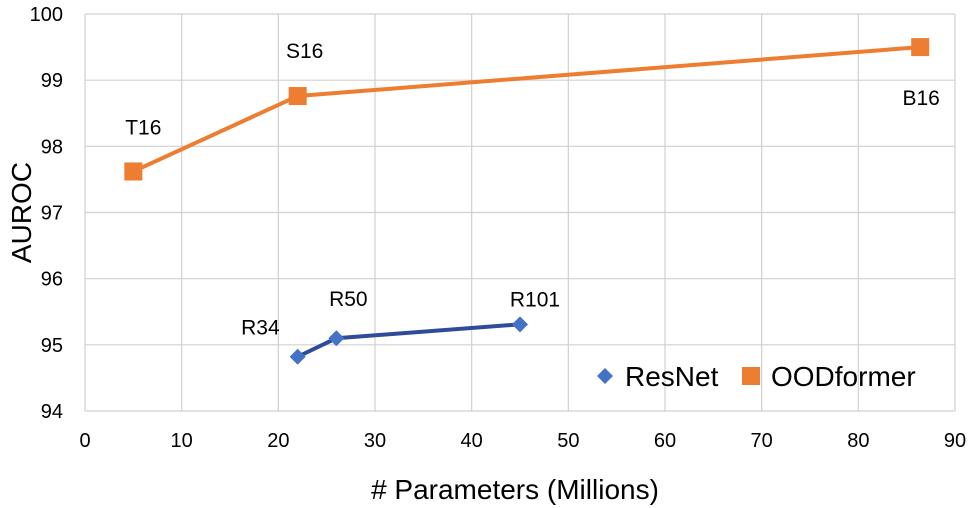  I want to click on legend: ResNet OODformer, so click(756, 376).